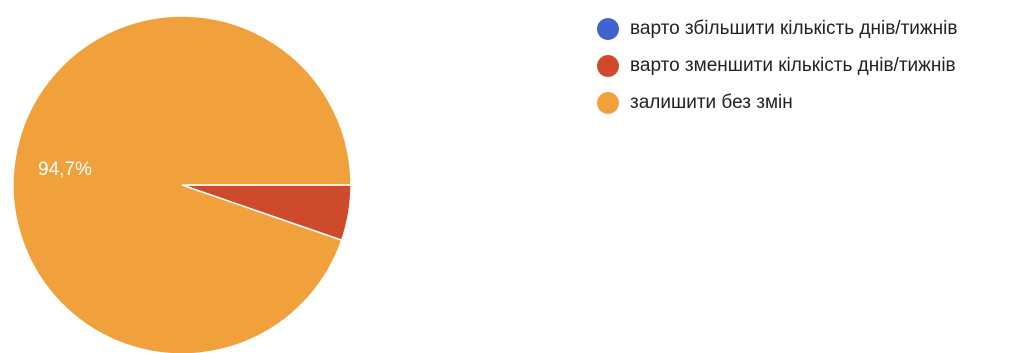  Describe the element at coordinates (711, 102) in the screenshot. I see `legend-label: залишити без змін` at that location.